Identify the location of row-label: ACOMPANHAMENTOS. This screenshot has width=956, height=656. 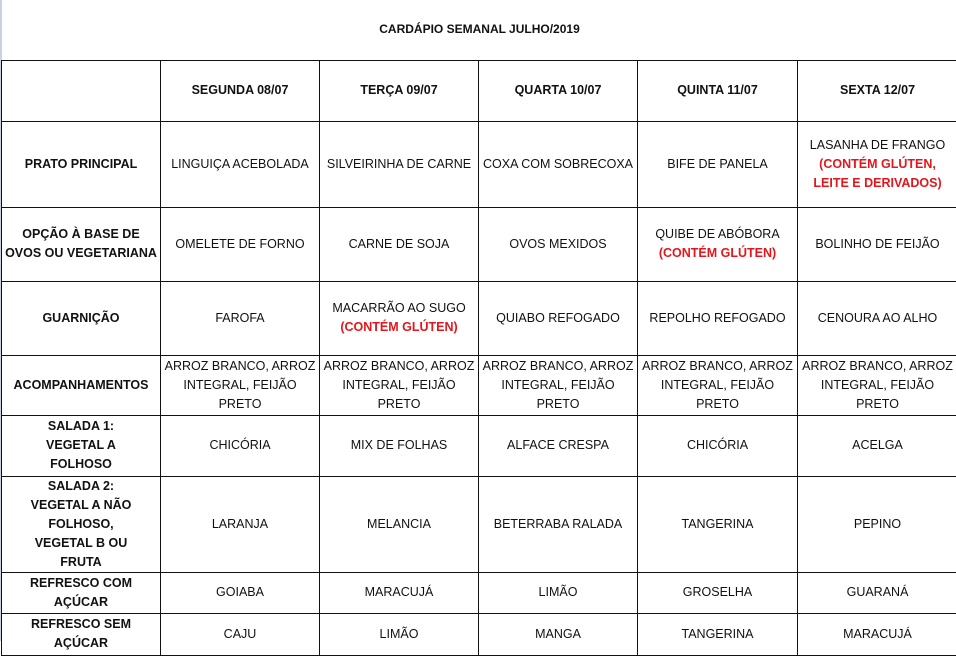
(81, 385).